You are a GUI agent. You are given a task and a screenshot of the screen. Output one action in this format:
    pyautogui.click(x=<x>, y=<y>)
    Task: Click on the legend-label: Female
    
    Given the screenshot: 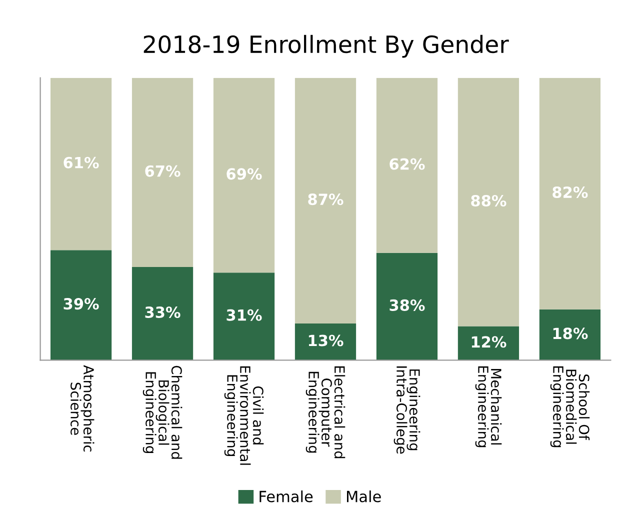 What is the action you would take?
    pyautogui.click(x=286, y=496)
    